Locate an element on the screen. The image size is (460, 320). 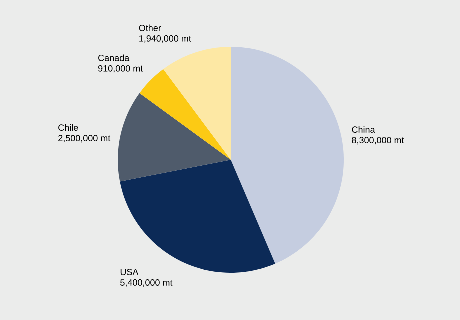
data-label: 5,400,000 mt is located at coordinates (146, 283).